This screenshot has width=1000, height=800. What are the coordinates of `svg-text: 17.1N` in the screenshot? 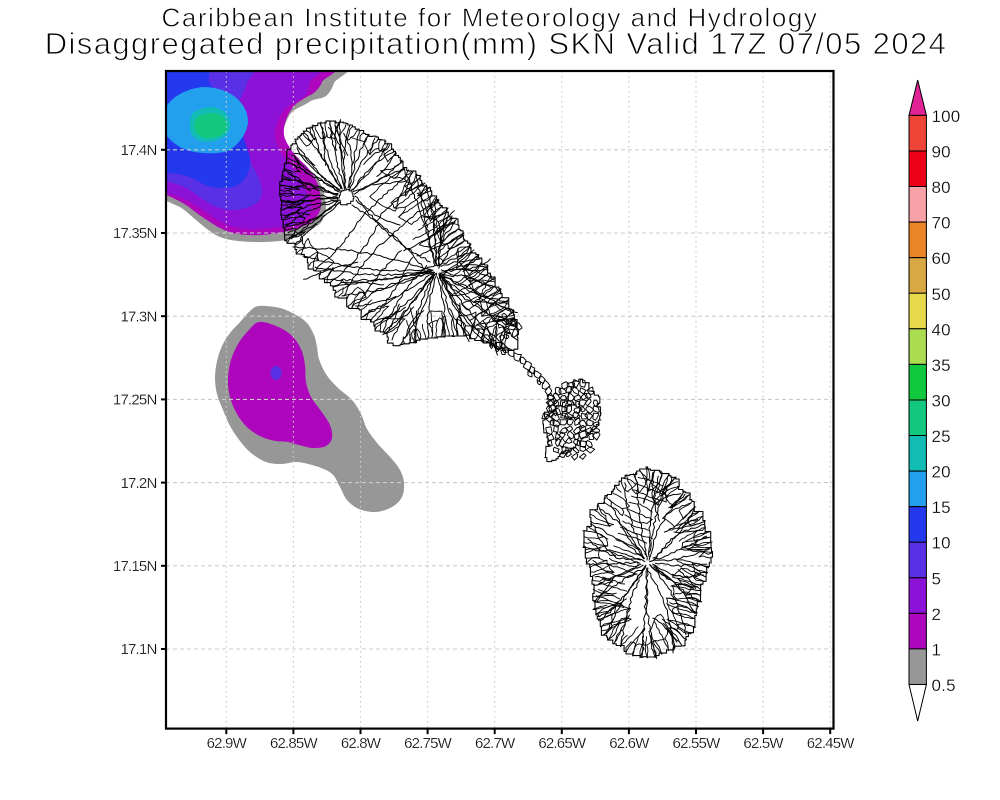 It's located at (138, 649).